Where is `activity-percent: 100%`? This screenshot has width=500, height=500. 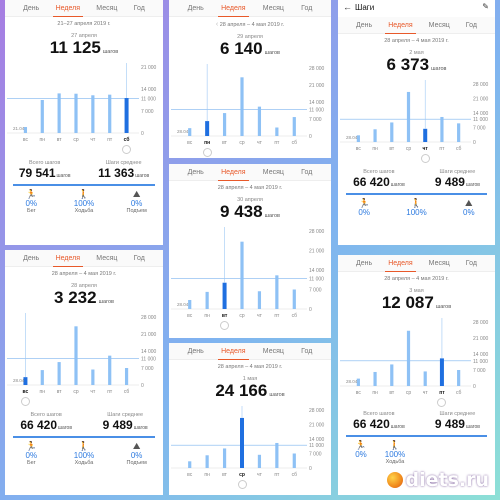
activity-percent: 100% is located at coordinates (84, 203).